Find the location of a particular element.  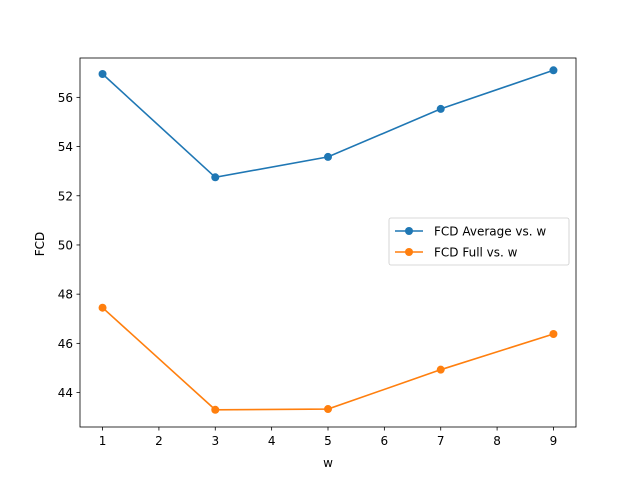

y-tick-label: 56 is located at coordinates (65, 98).